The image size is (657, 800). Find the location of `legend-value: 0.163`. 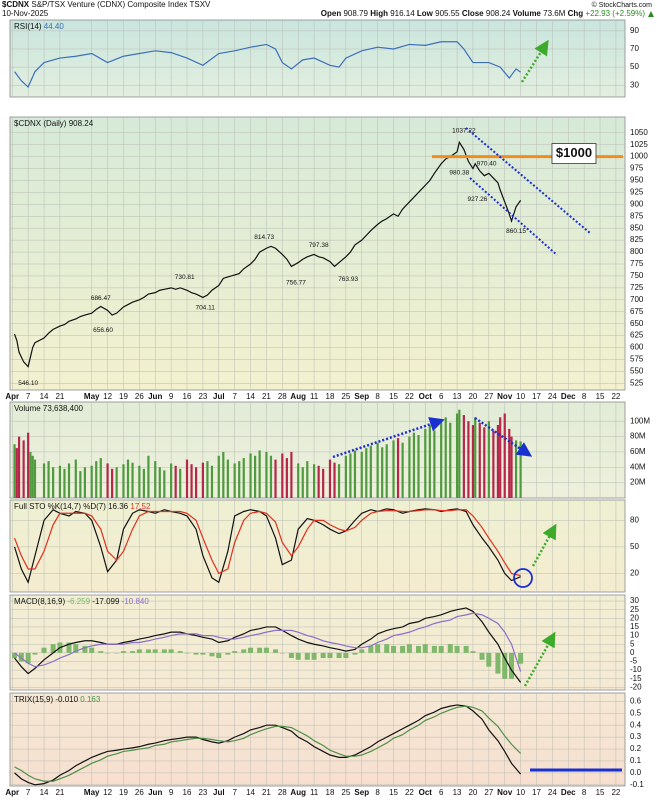

legend-value: 0.163 is located at coordinates (90, 699).